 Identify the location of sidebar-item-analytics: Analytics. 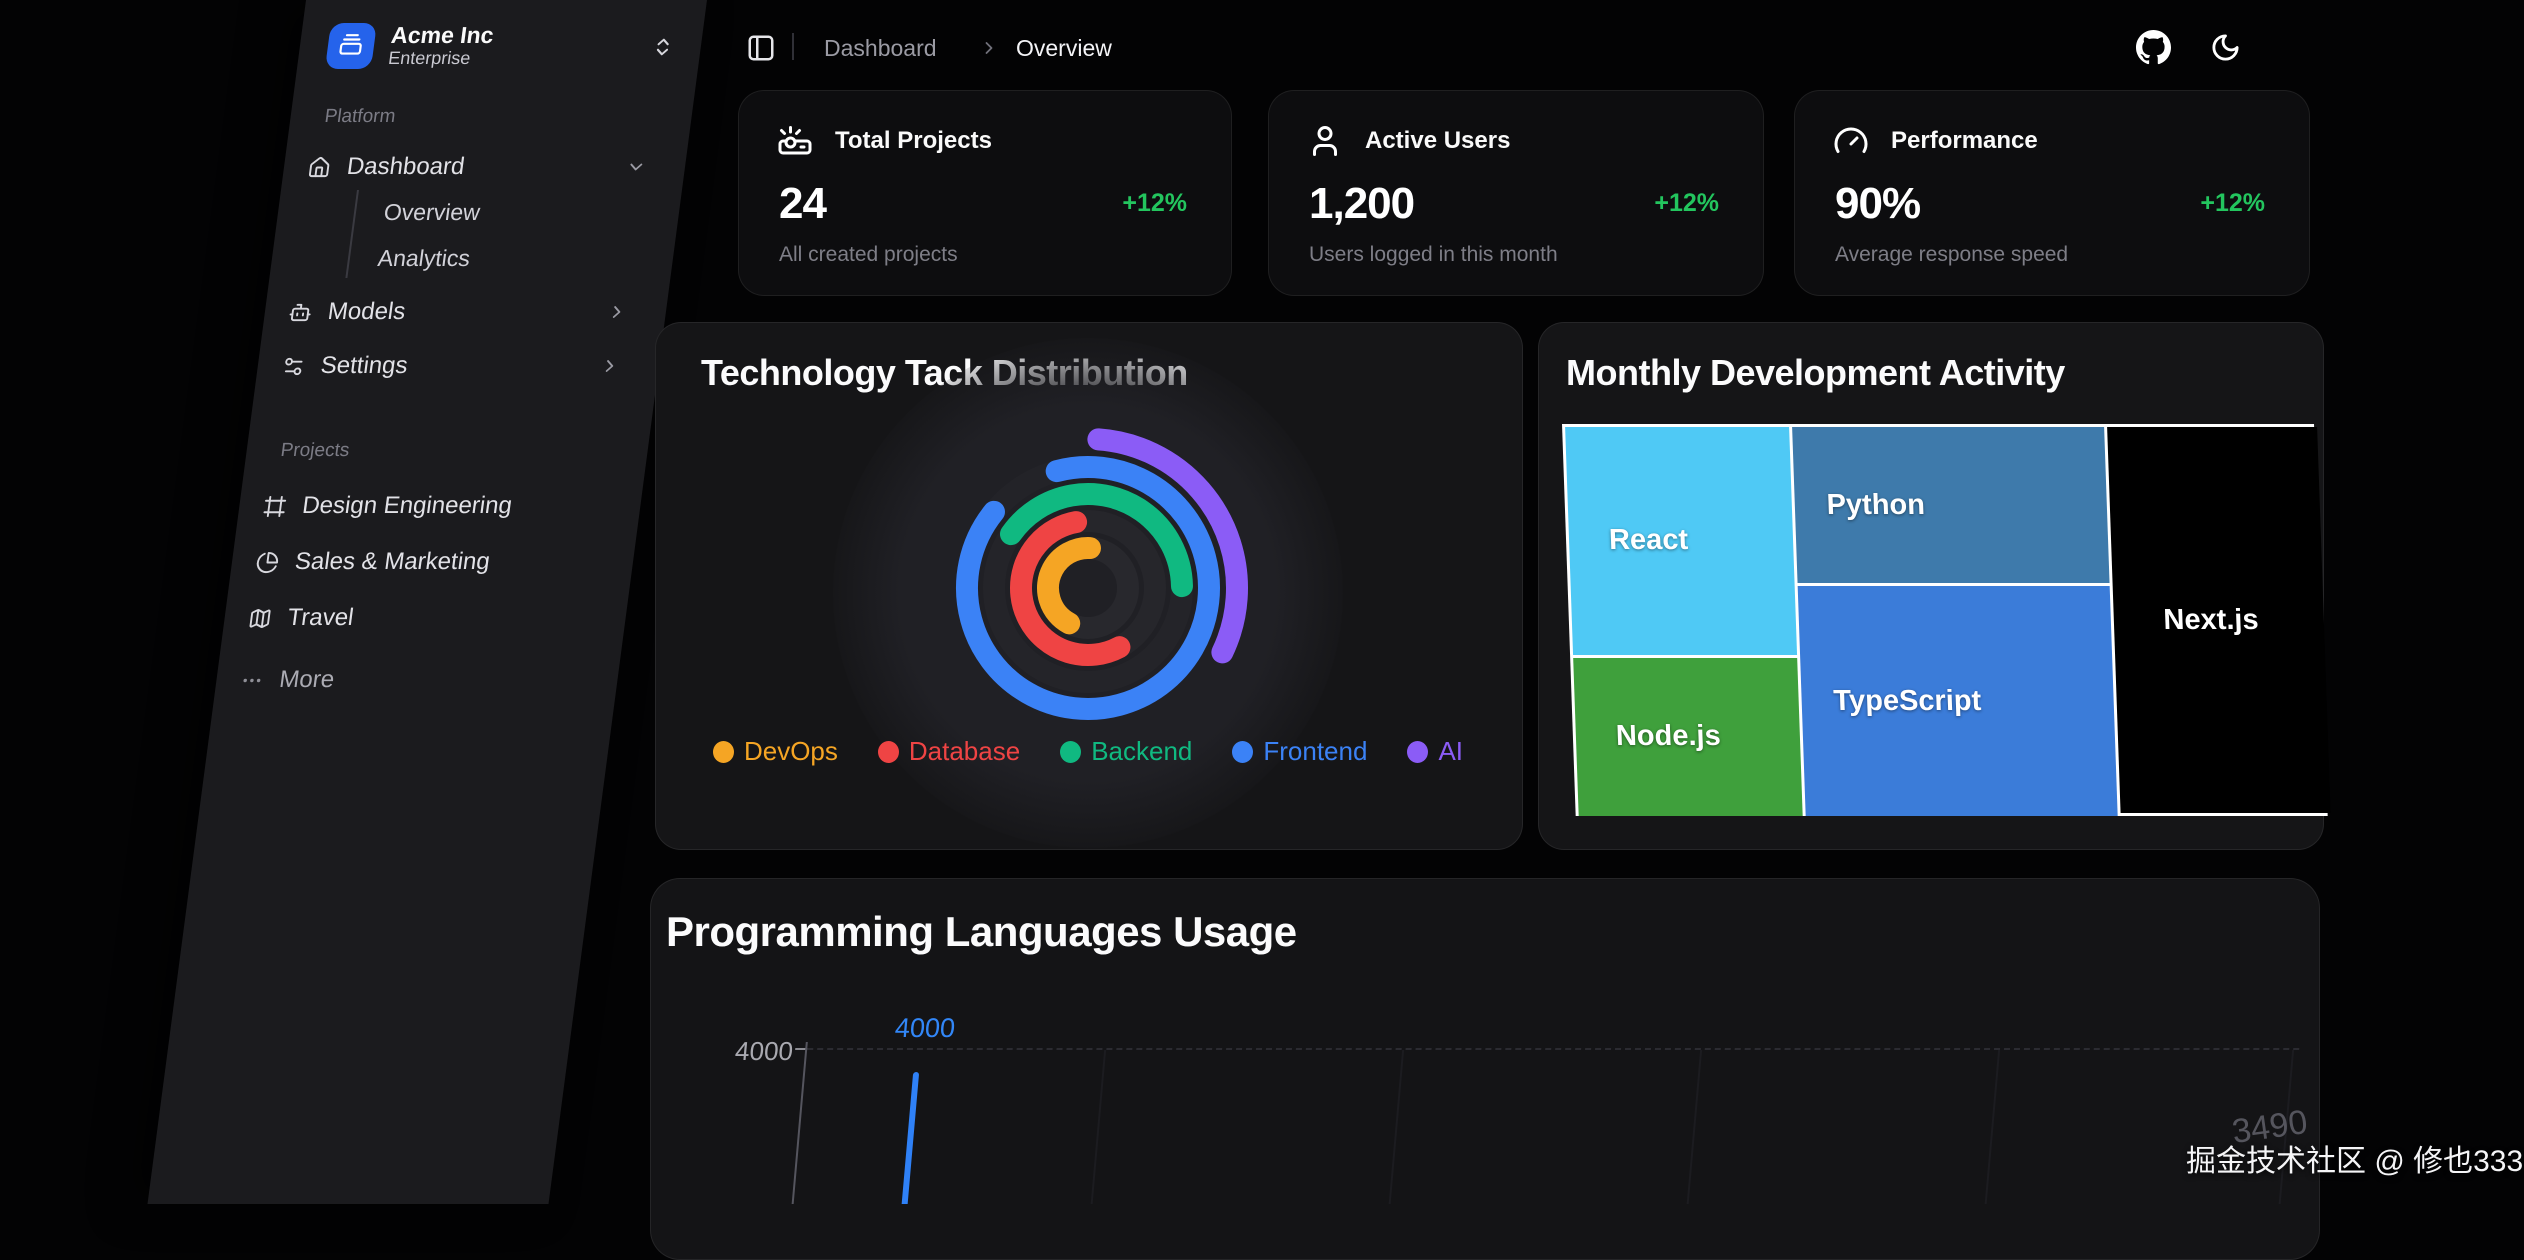
(423, 258).